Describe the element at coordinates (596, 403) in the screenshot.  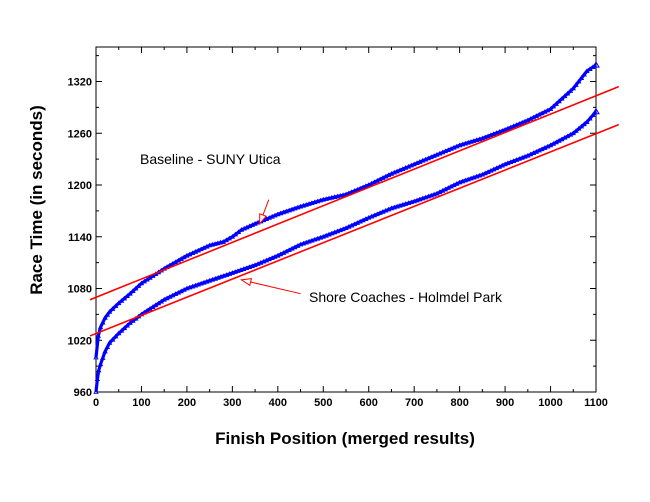
I see `x-tick-label: 1100` at that location.